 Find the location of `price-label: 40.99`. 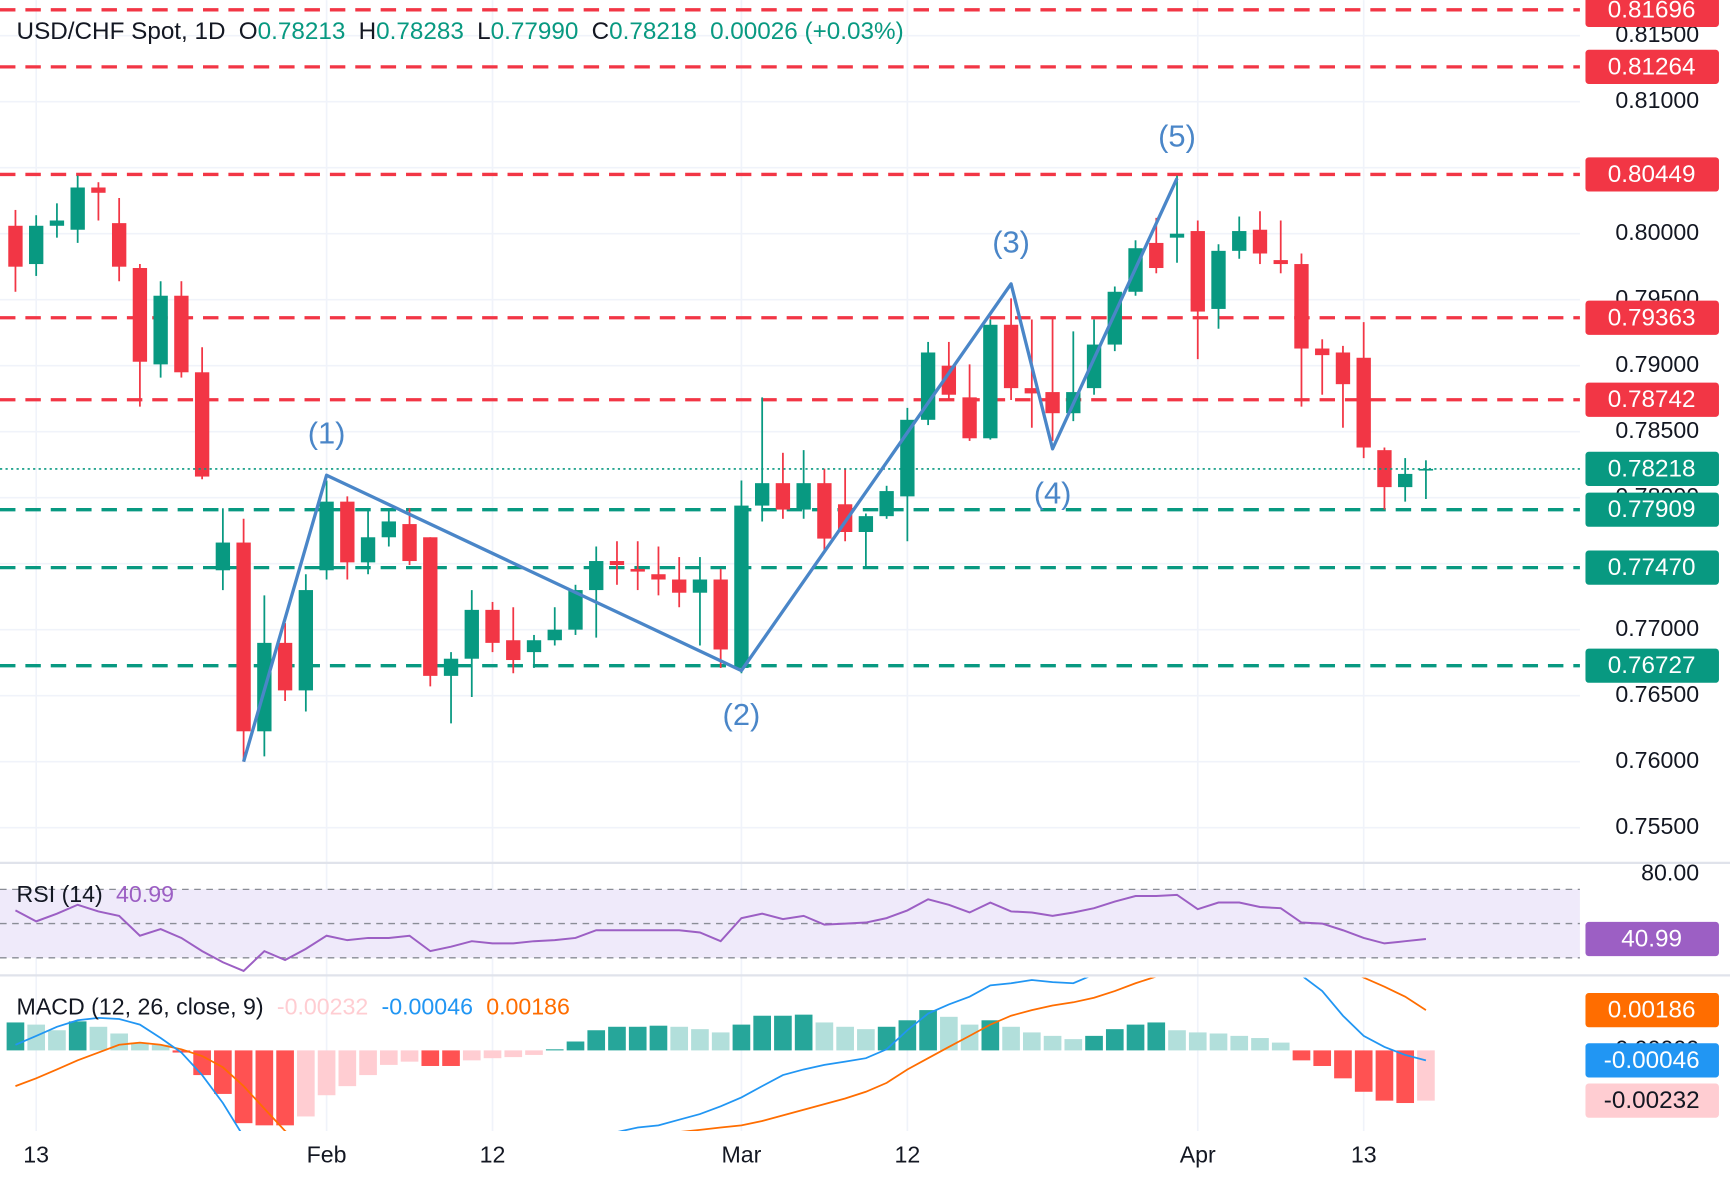

price-label: 40.99 is located at coordinates (1651, 938).